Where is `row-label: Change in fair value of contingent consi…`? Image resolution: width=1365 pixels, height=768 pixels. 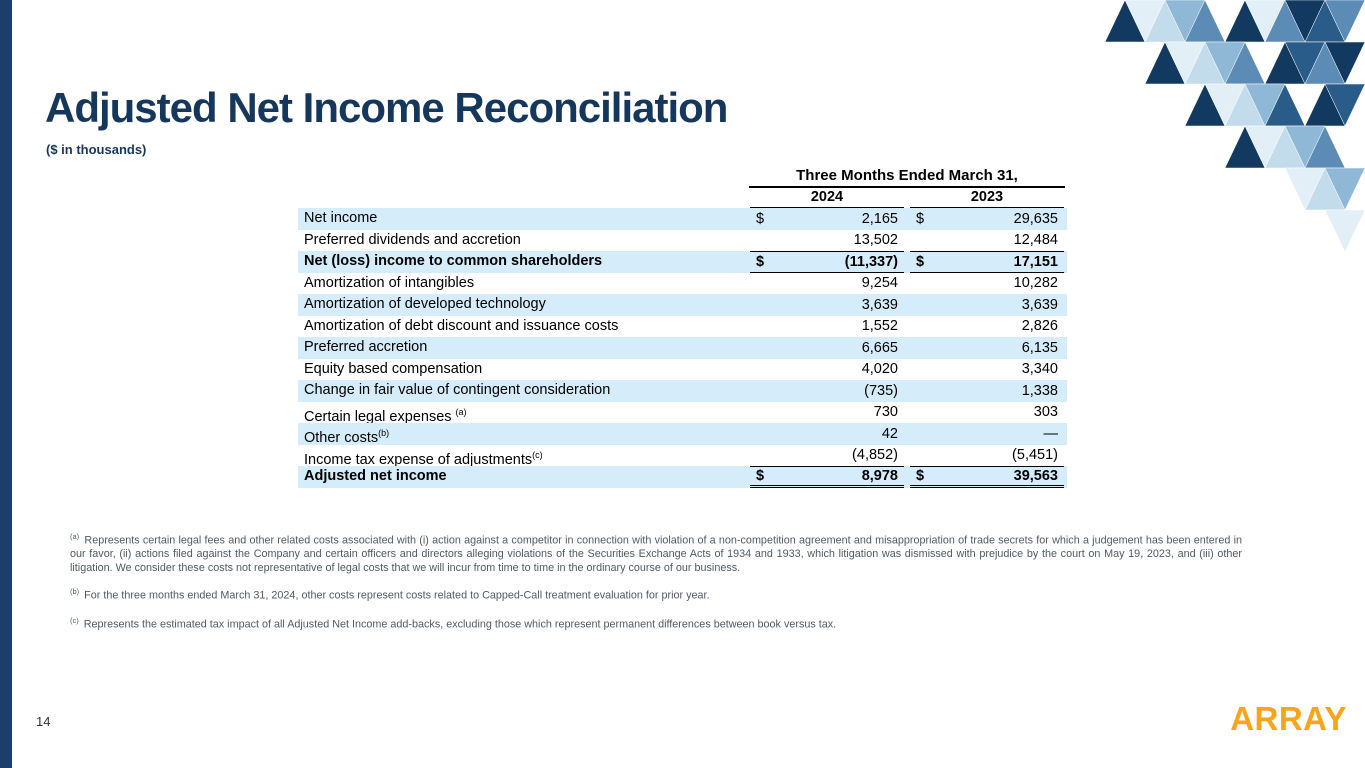 row-label: Change in fair value of contingent consi… is located at coordinates (457, 390).